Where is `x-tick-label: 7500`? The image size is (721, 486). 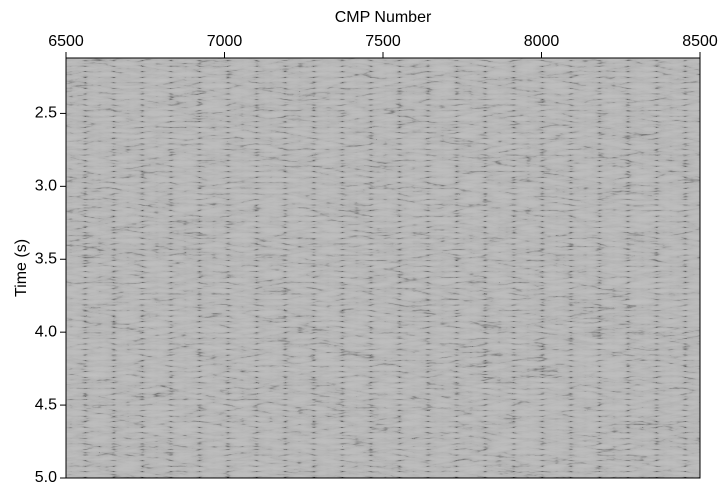
x-tick-label: 7500 is located at coordinates (383, 41).